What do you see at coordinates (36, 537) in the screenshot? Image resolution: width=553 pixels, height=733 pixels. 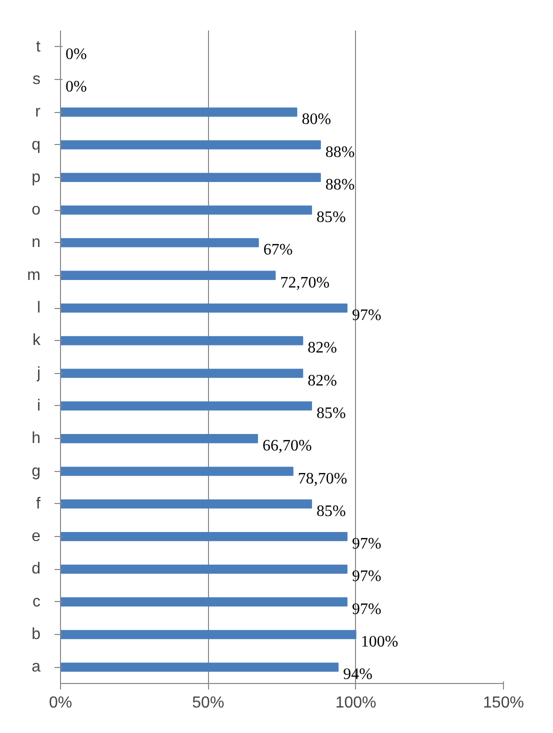 I see `y-tick-label: e` at bounding box center [36, 537].